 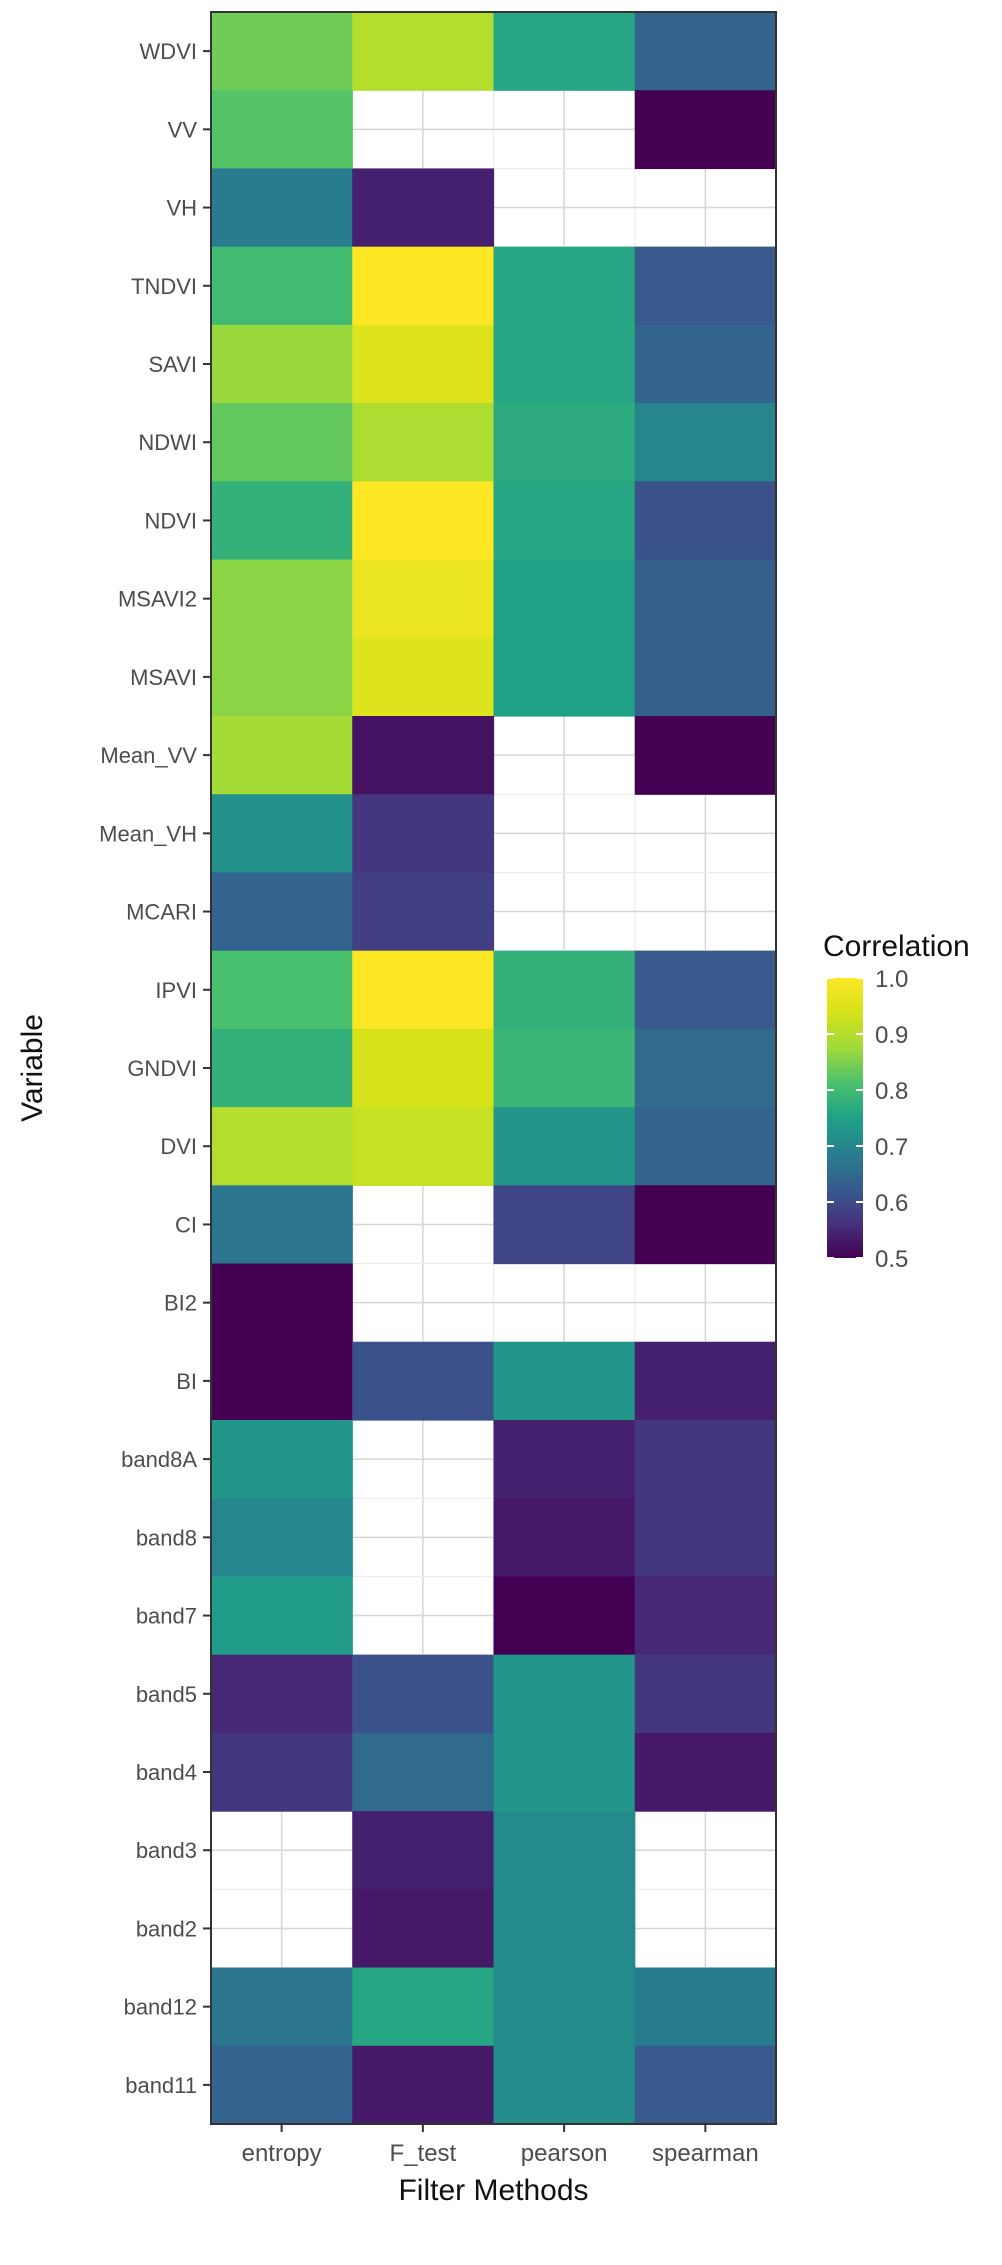 I want to click on y-tick-label: DVI, so click(x=178, y=1146).